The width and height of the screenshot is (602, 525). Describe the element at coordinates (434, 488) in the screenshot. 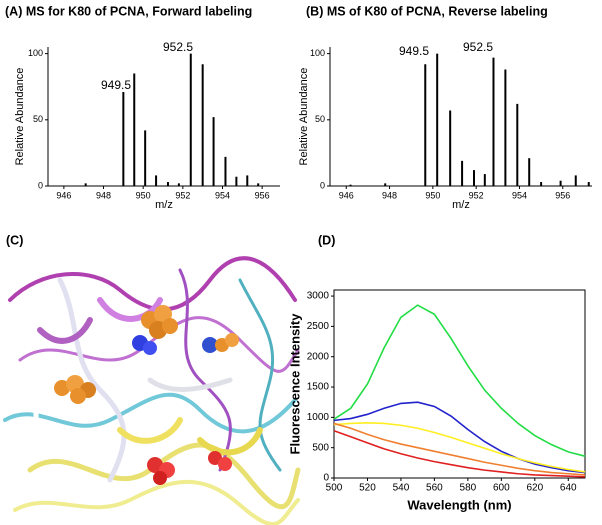

I see `x-tick-label: 560` at that location.